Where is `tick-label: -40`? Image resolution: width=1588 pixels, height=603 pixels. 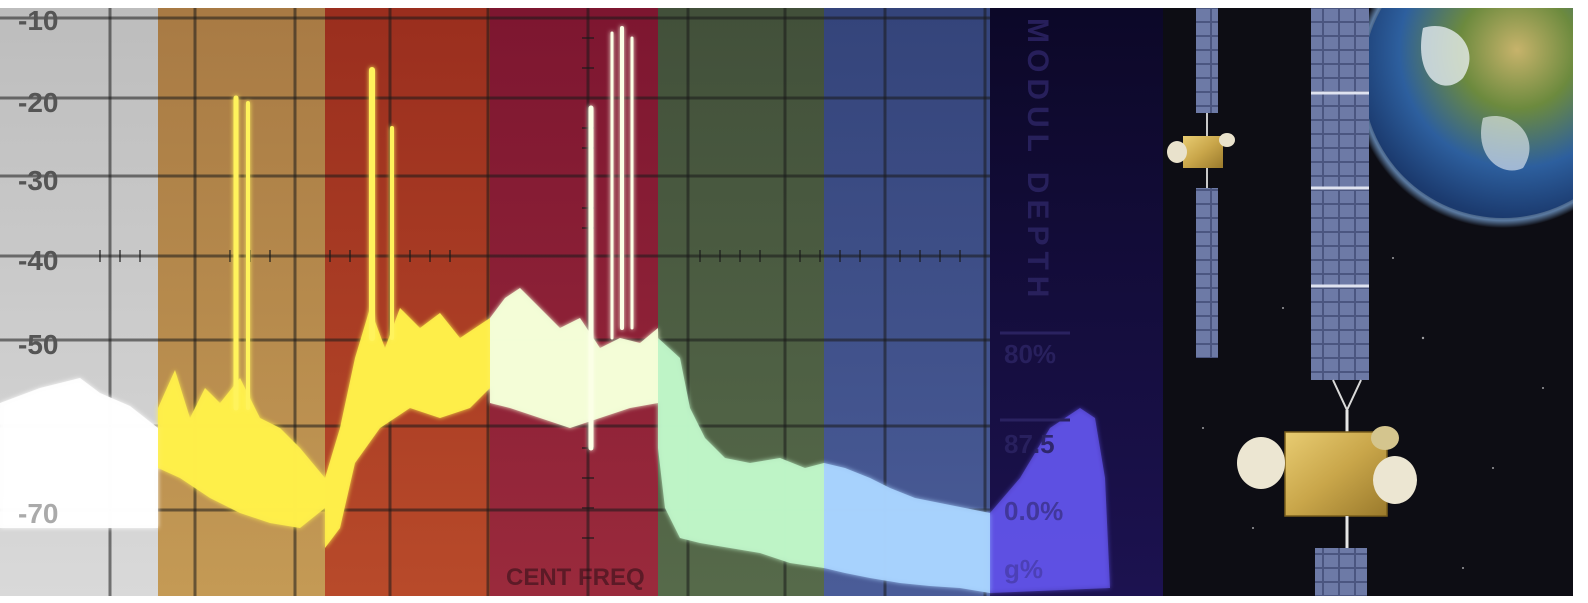 tick-label: -40 is located at coordinates (38, 260).